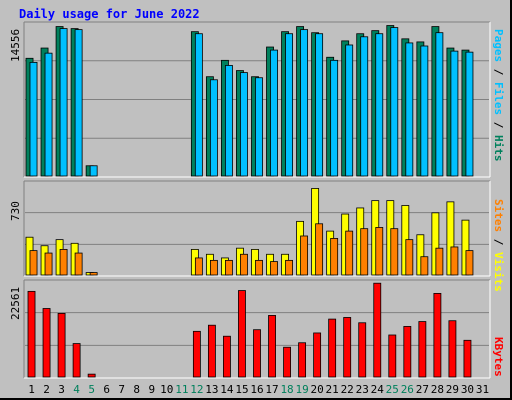  Describe the element at coordinates (437, 389) in the screenshot. I see `x-tick-day-28: 28` at that location.